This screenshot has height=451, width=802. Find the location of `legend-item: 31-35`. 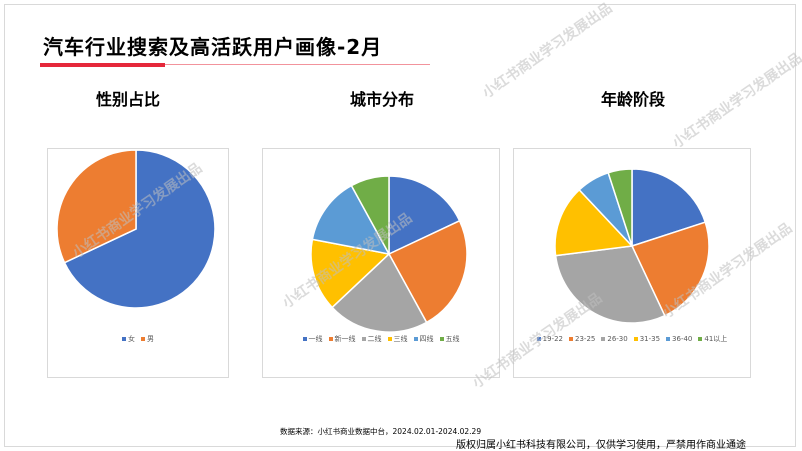

legend-item: 31-35 is located at coordinates (647, 339).